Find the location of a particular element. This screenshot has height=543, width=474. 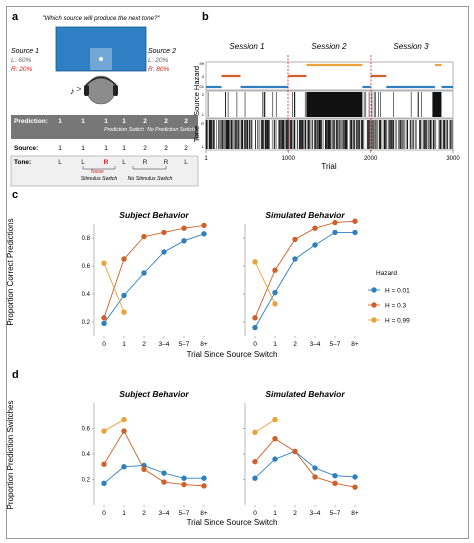

hazard-legend: Hazard H = 0.01 H = 0.3 H = 0.99 is located at coordinates (389, 297).